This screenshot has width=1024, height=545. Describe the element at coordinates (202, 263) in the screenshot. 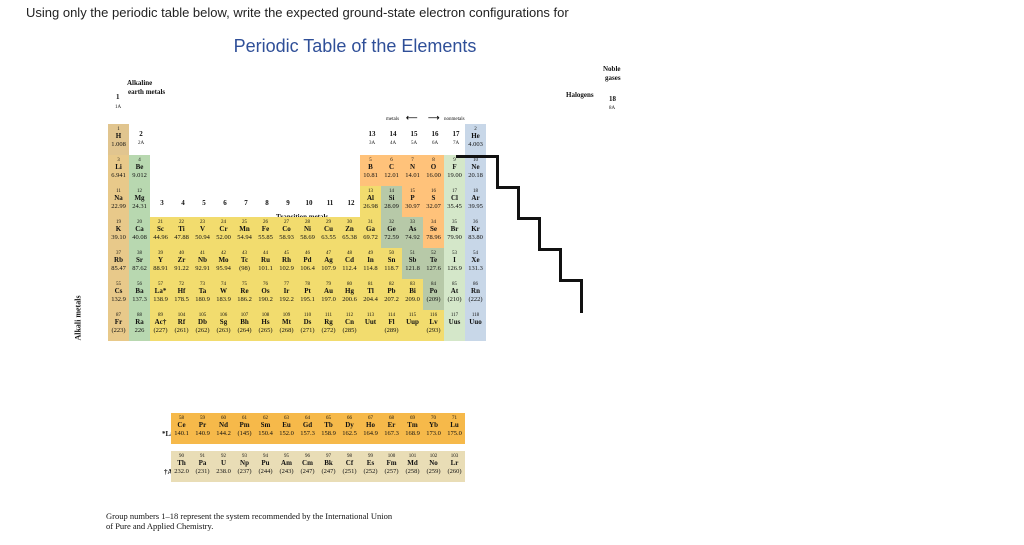

I see `element-cell-nb: 41 Nb 92.91` at that location.